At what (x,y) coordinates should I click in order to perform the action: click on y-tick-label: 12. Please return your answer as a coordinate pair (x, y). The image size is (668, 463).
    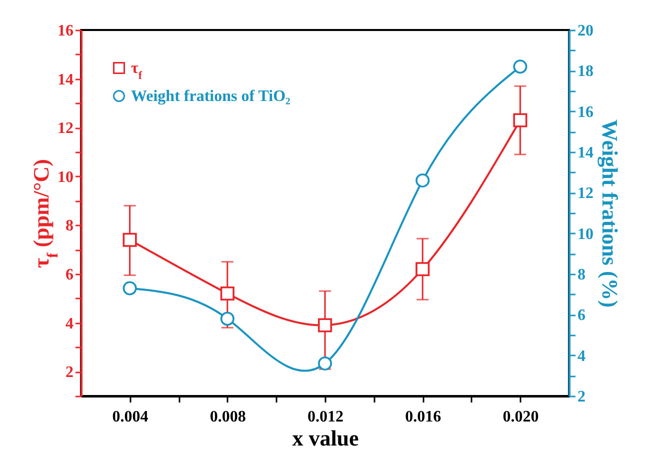
    Looking at the image, I should click on (66, 129).